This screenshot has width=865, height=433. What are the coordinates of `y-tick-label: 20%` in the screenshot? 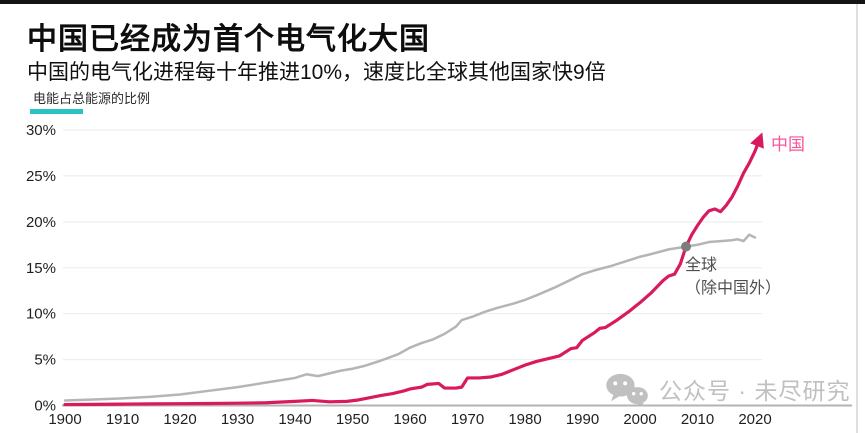 It's located at (41, 222).